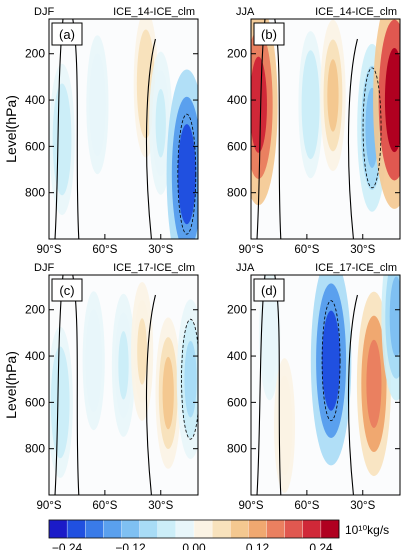  I want to click on colorbar-tick-label: 0.24, so click(321, 545).